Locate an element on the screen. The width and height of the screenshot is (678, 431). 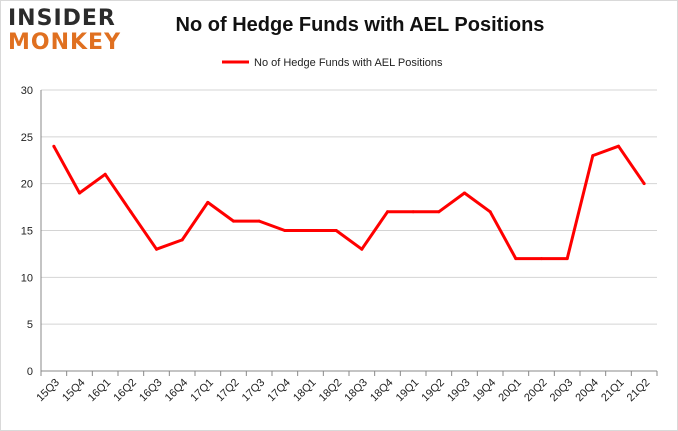
x-tick-label: 18Q1 is located at coordinates (305, 391).